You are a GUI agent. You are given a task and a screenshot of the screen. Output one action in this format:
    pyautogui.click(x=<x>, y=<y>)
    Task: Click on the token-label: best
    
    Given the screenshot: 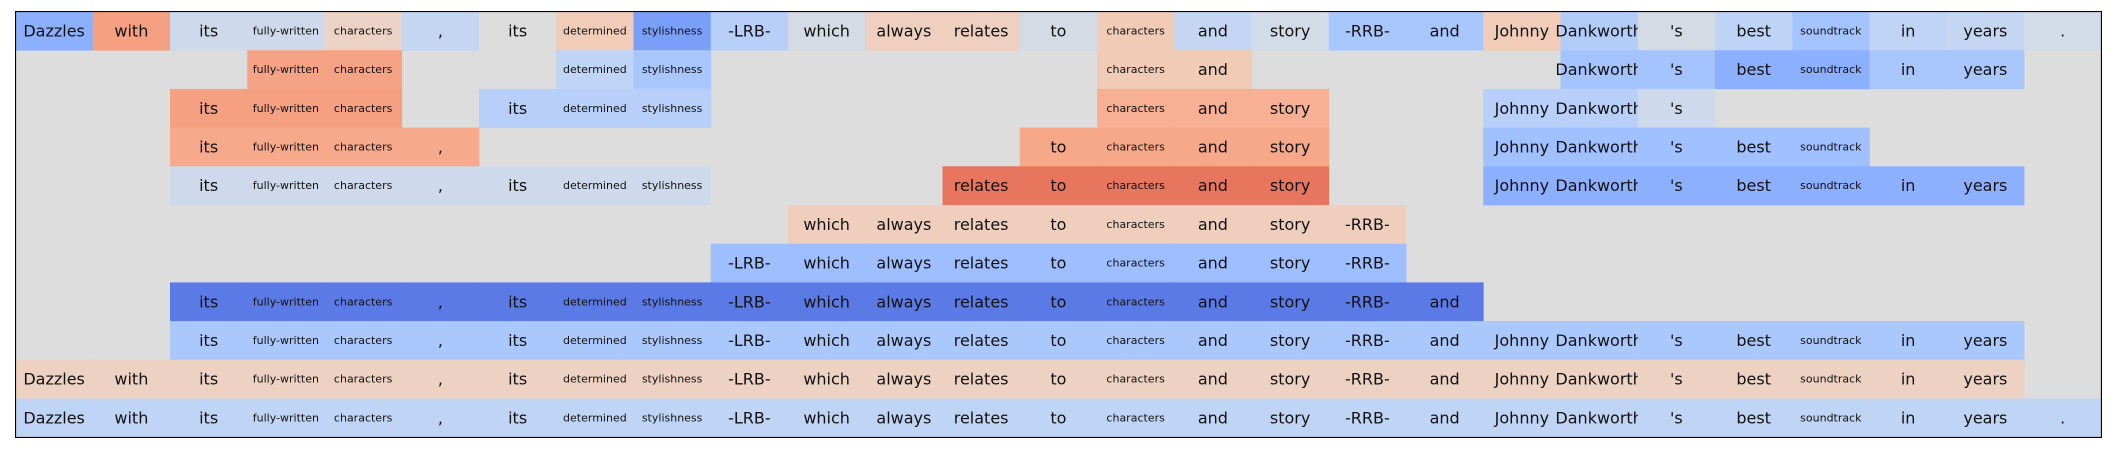 What is the action you would take?
    pyautogui.click(x=1753, y=185)
    